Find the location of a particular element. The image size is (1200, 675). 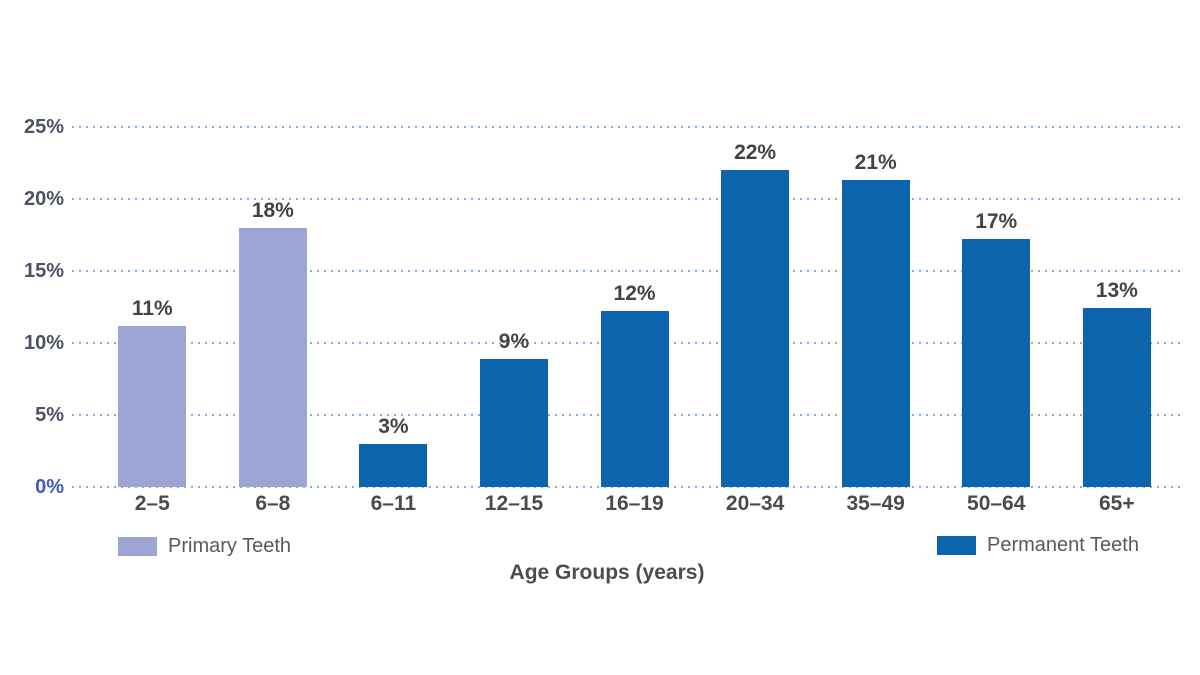

bar-value-label: 17% is located at coordinates (996, 222).